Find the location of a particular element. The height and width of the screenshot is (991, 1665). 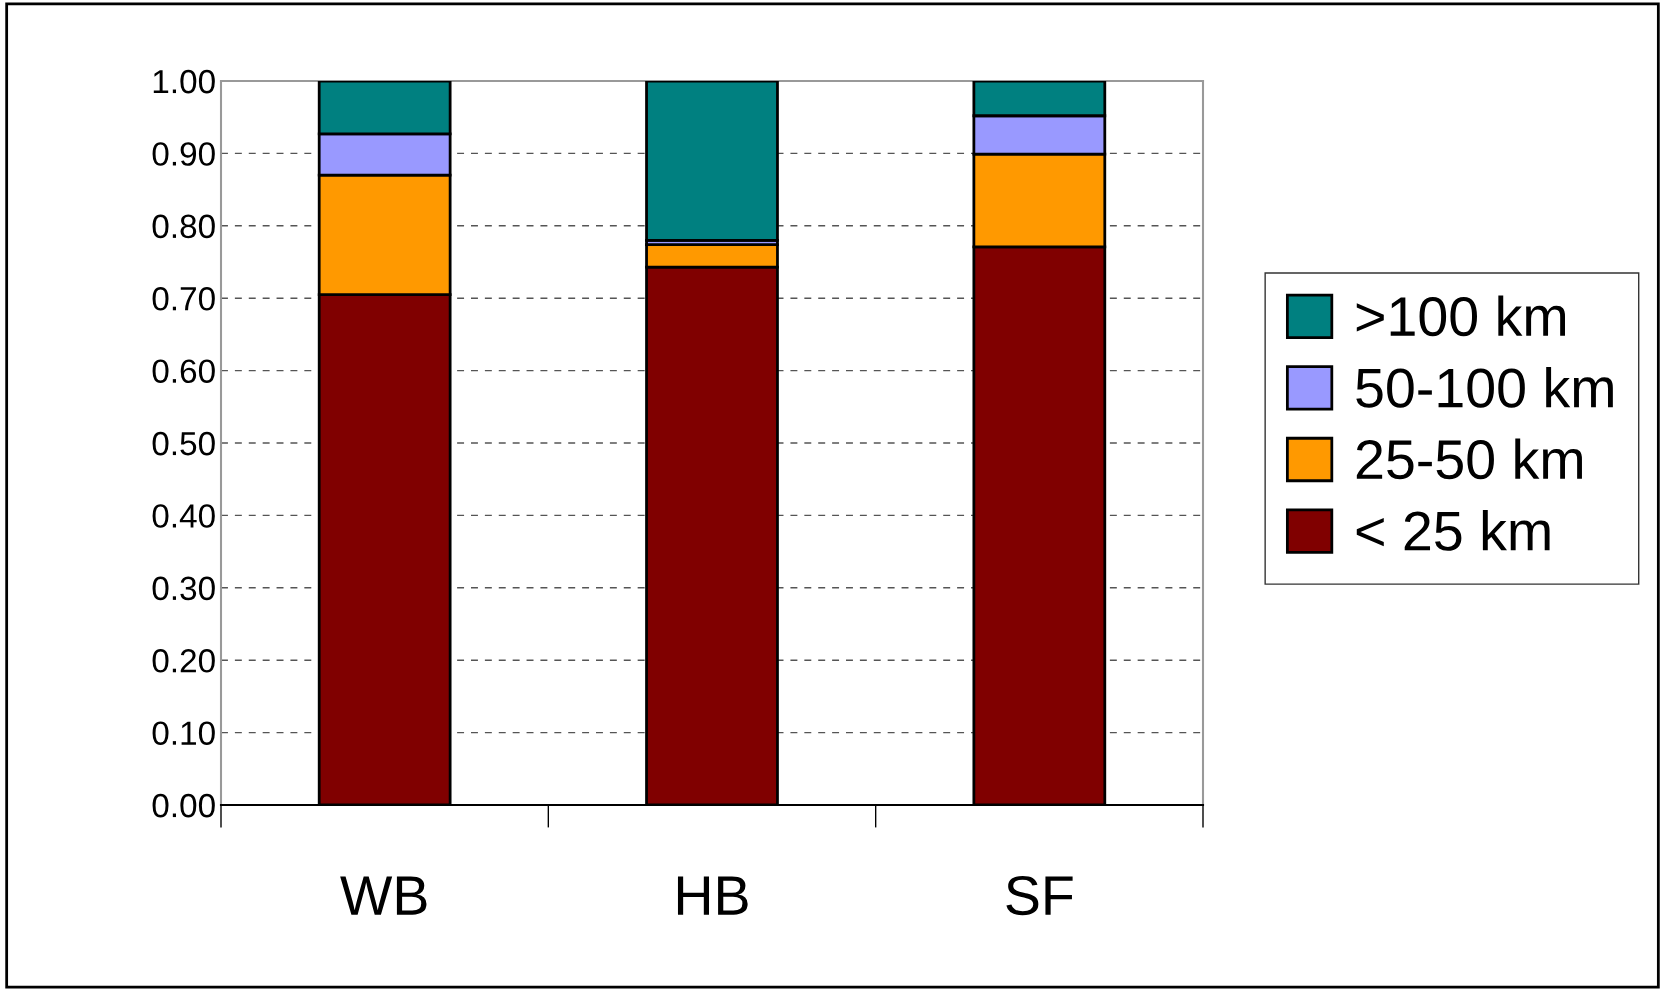

x-tick-label: SF is located at coordinates (1039, 895).